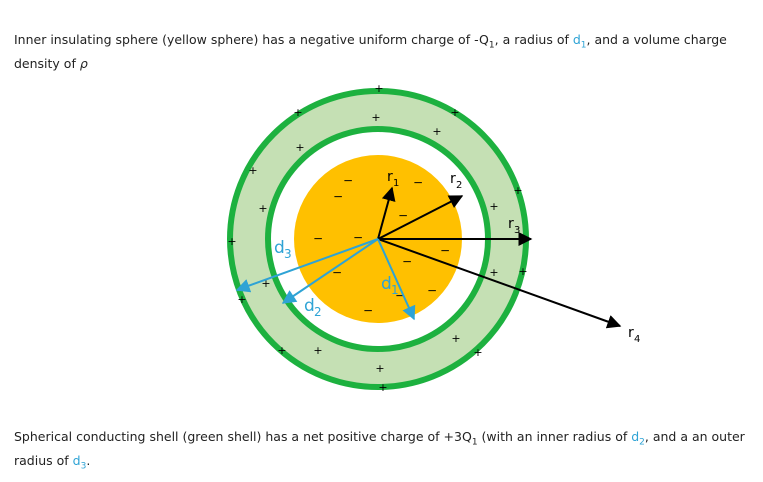 The width and height of the screenshot is (763, 482). Describe the element at coordinates (83, 466) in the screenshot. I see `subscript: 3` at that location.